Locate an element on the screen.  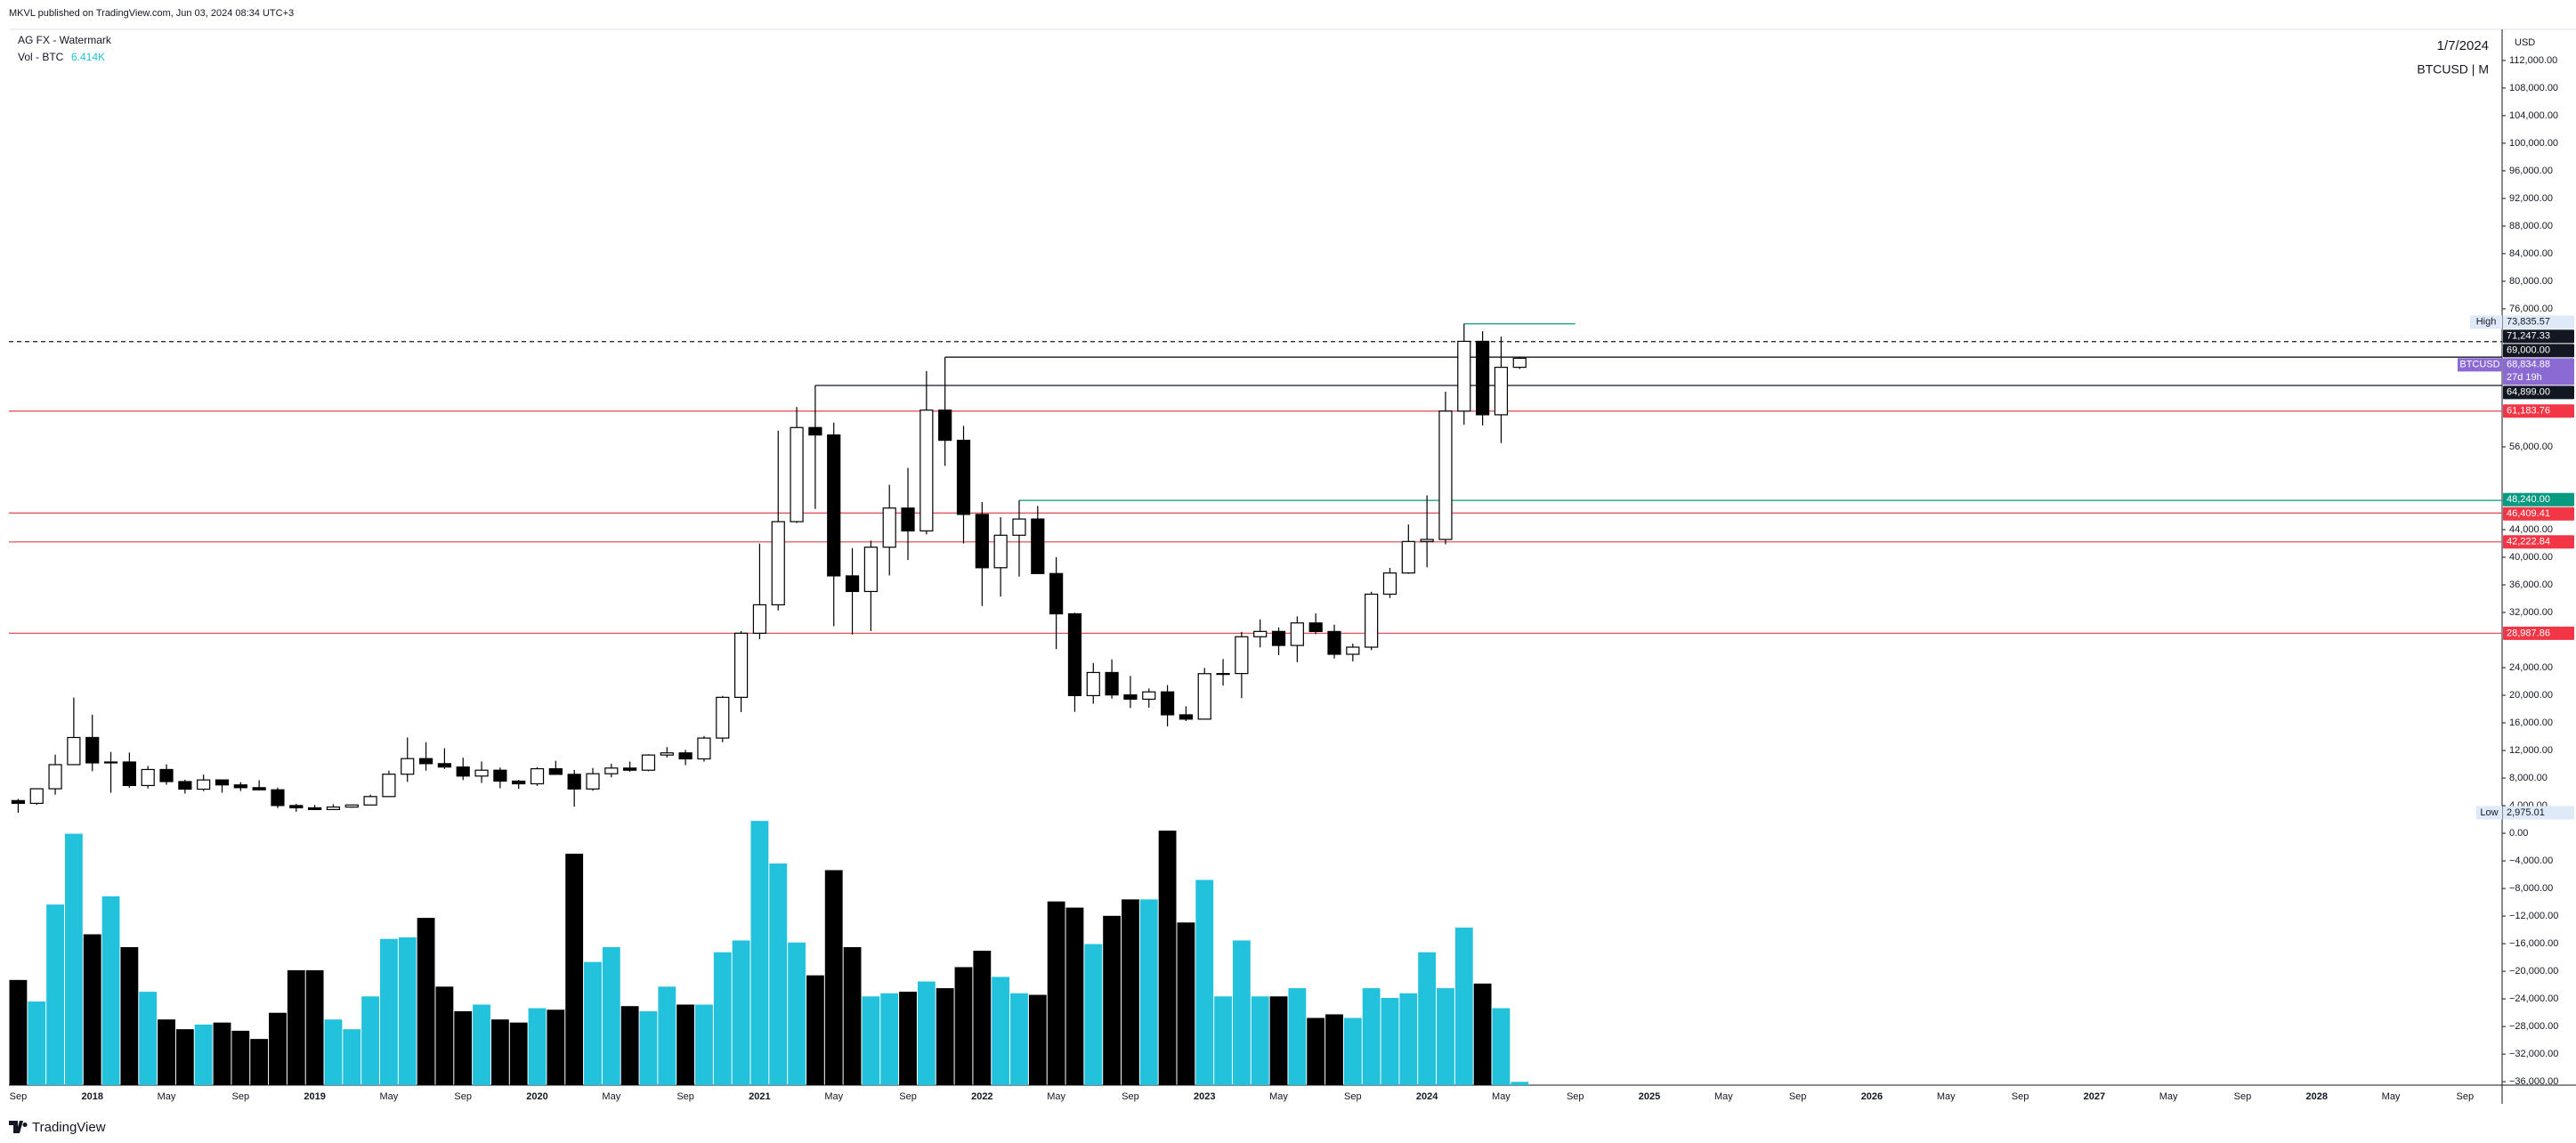
x-tick-label: 2027 is located at coordinates (2095, 1096).